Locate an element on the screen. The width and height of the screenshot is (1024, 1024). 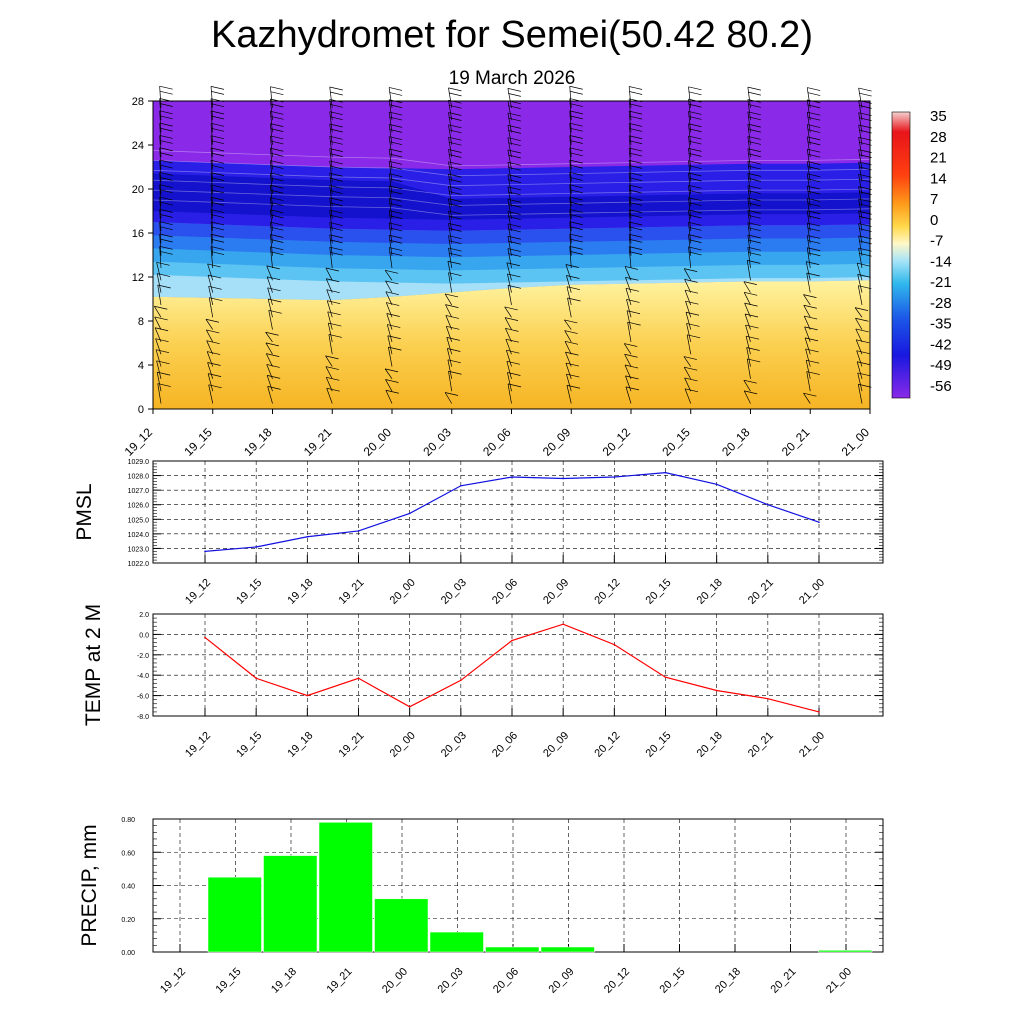
x-tick-label: 20_18 is located at coordinates (710, 745).